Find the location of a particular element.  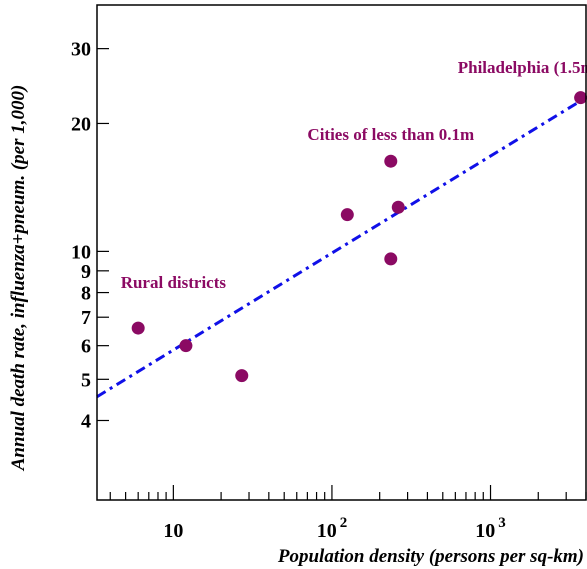

y-tick-label: 20 is located at coordinates (81, 124).